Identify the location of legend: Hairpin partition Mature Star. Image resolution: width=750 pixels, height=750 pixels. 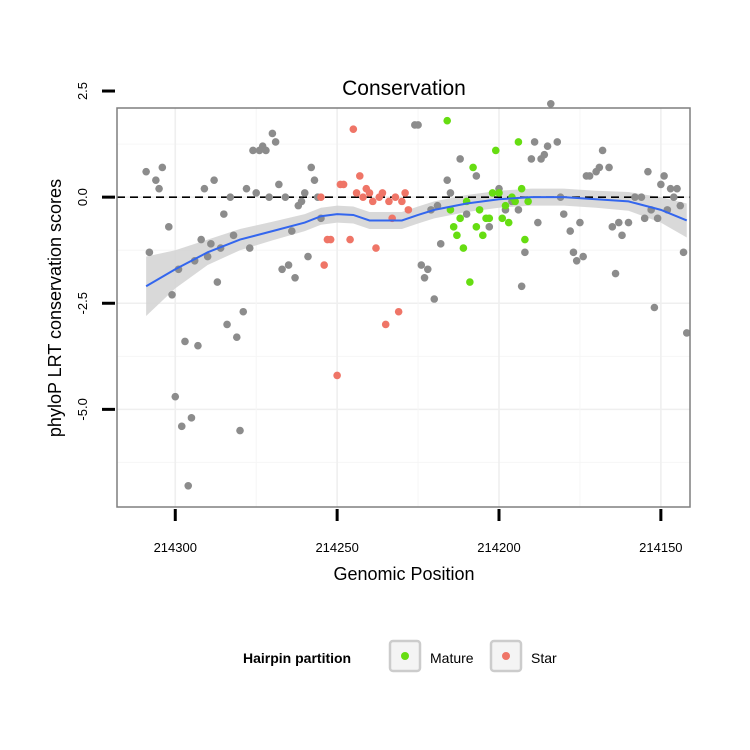
(400, 656).